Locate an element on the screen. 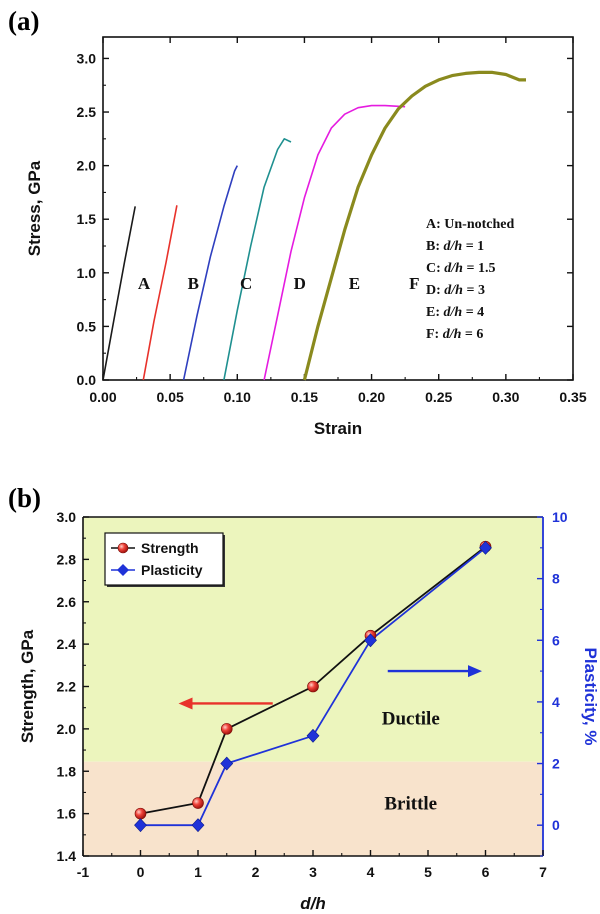  y-right-tick-label: 0 is located at coordinates (556, 825).